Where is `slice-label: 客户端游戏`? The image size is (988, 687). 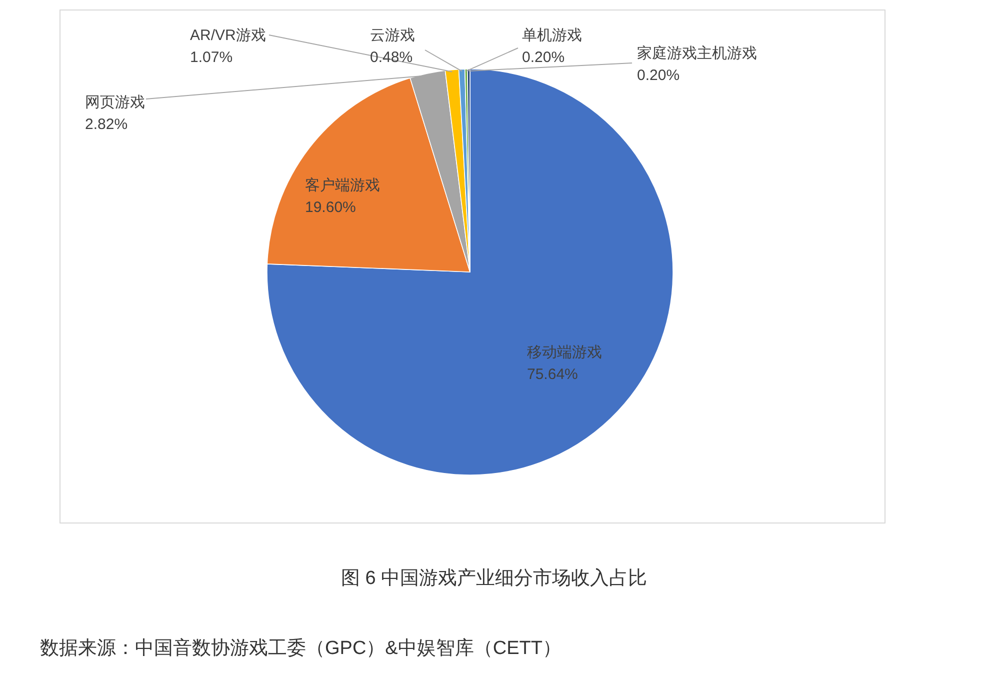 slice-label: 客户端游戏 is located at coordinates (342, 185).